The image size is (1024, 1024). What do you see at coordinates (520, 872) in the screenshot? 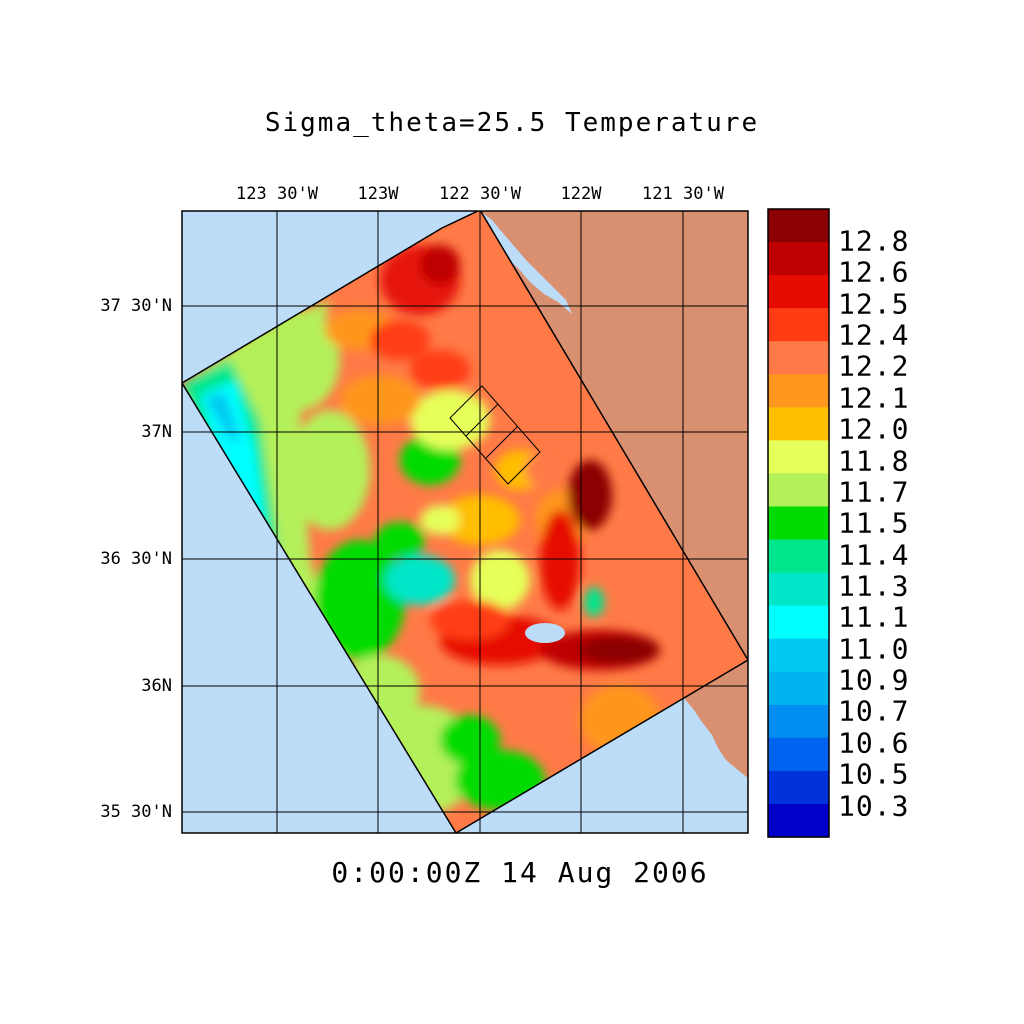
I see `timestamp: 0:00:00Z 14 Aug 2006` at bounding box center [520, 872].